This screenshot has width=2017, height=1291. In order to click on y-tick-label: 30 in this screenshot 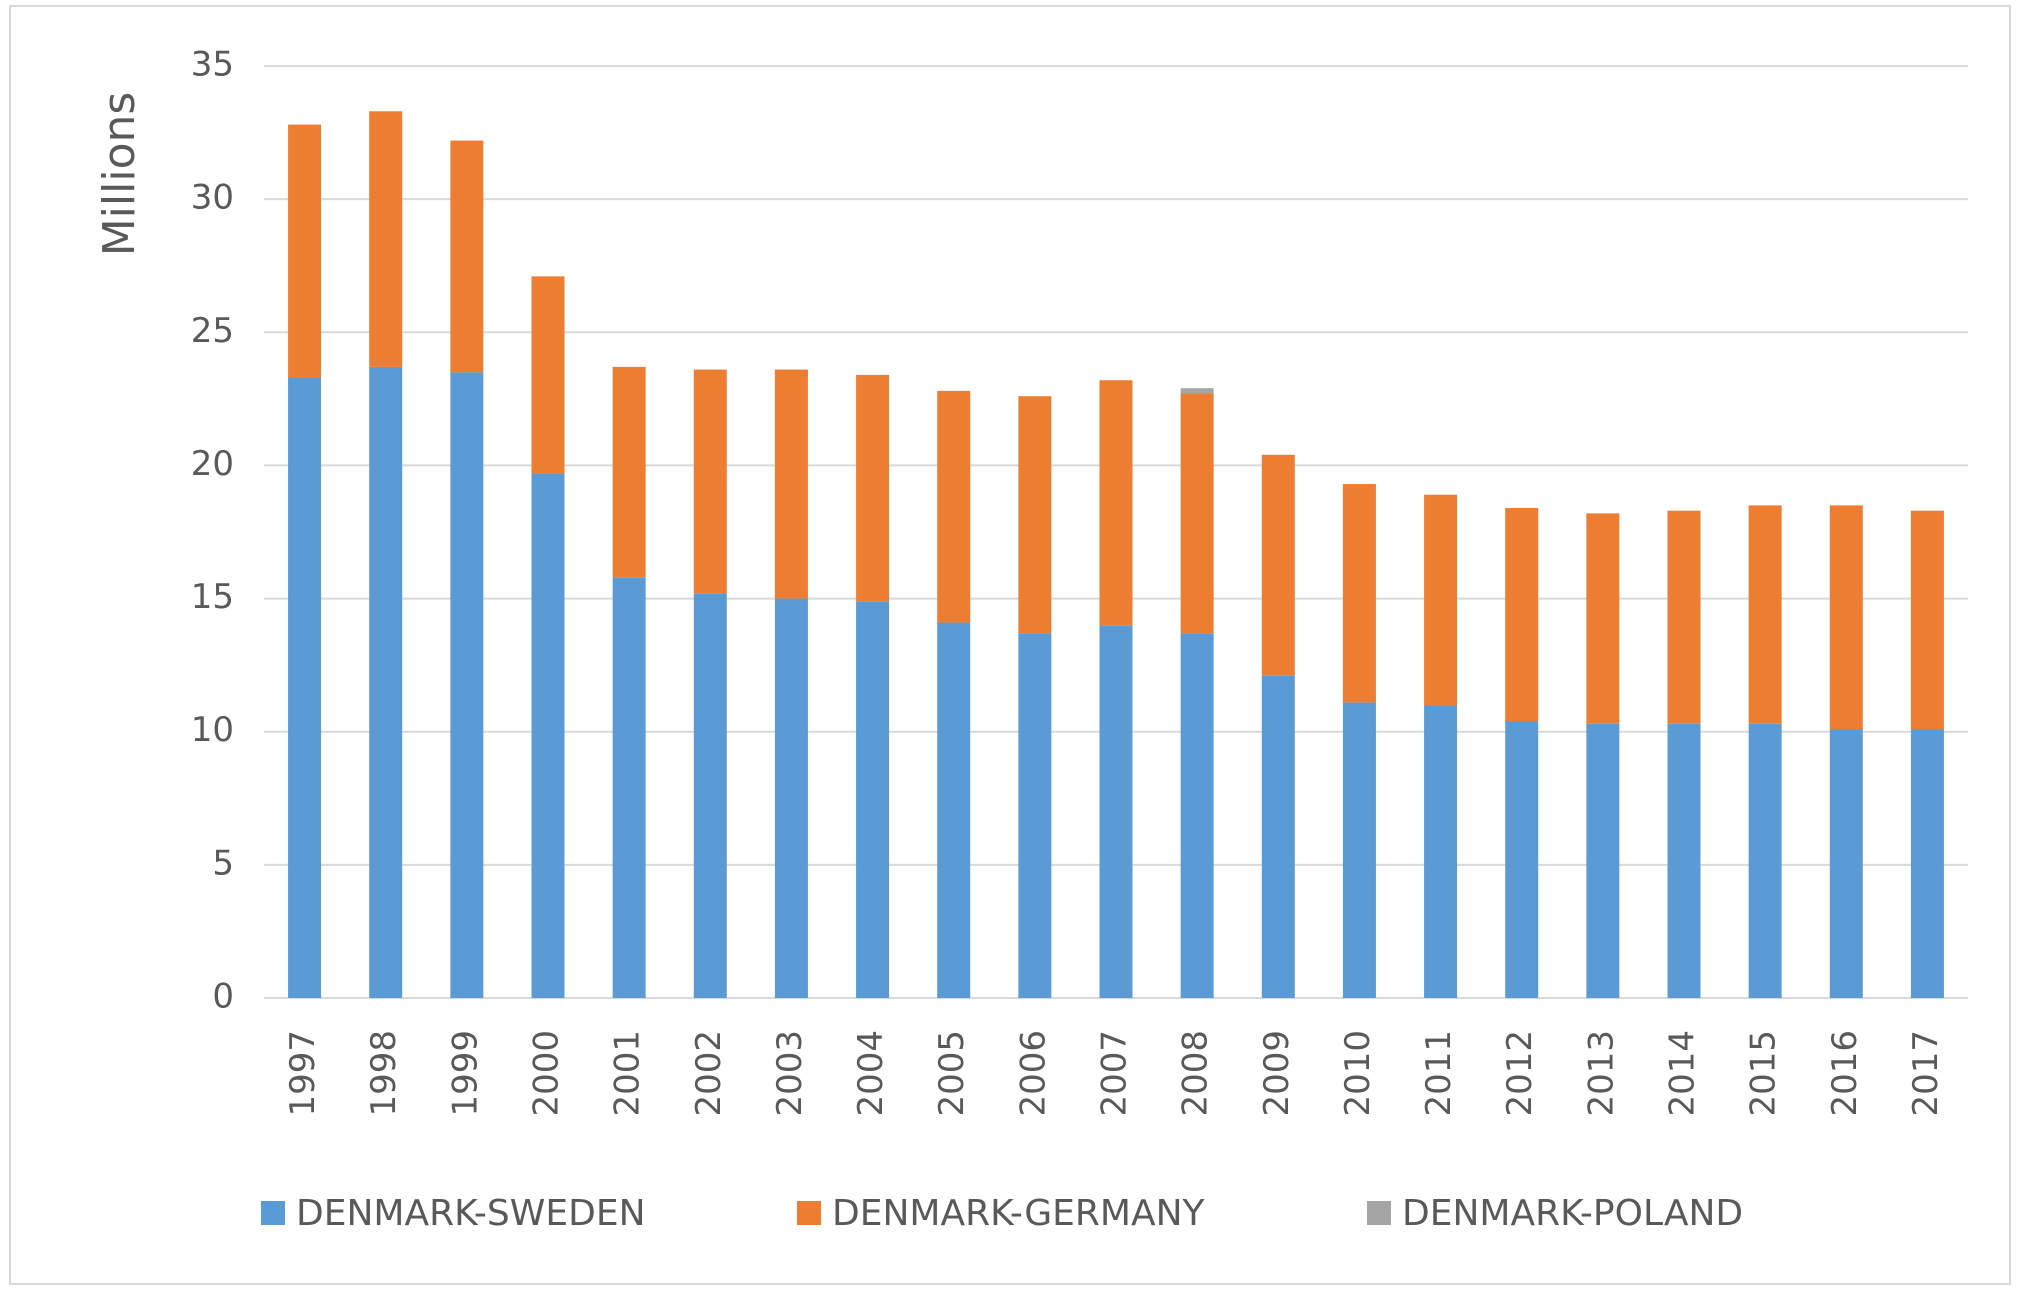, I will do `click(212, 198)`.